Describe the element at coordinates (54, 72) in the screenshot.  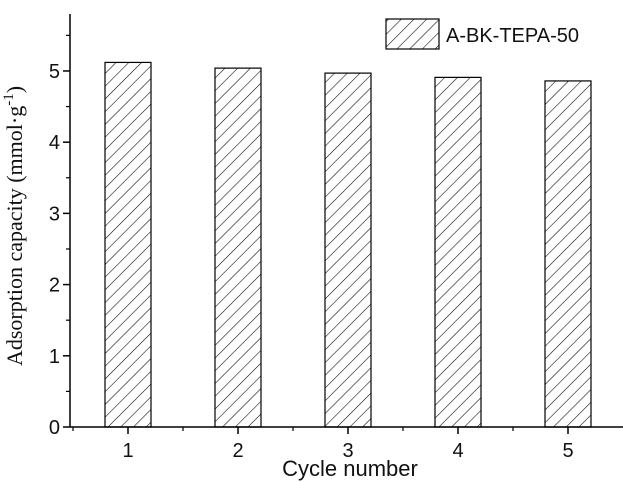
I see `y-tick-label: 5` at that location.